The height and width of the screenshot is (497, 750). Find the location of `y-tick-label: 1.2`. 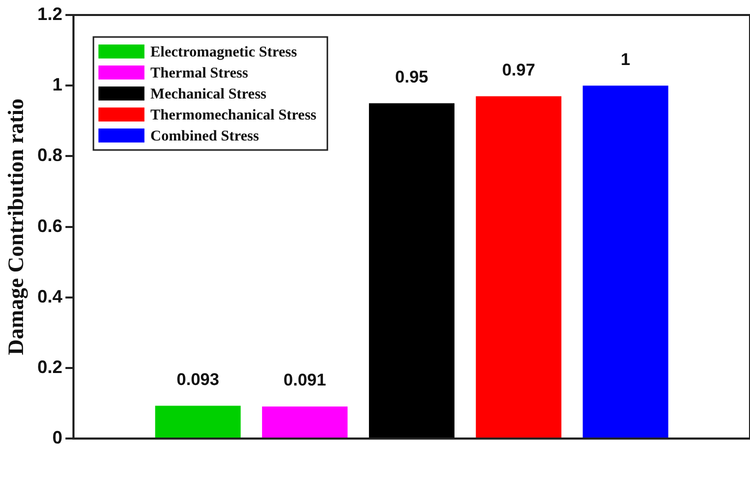

y-tick-label: 1.2 is located at coordinates (49, 14).